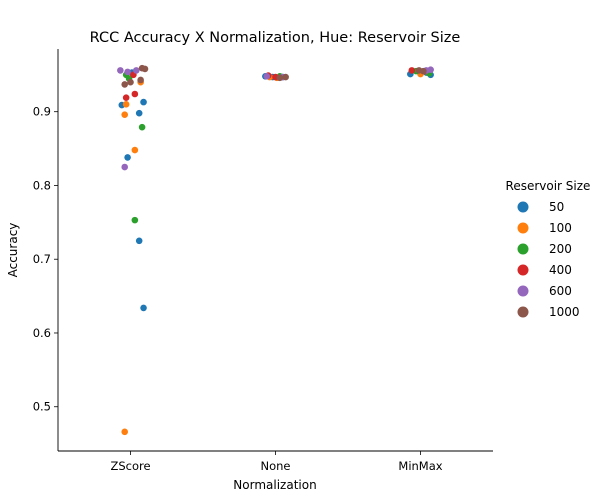 Image resolution: width=609 pixels, height=500 pixels. I want to click on legend-label: 100, so click(560, 228).